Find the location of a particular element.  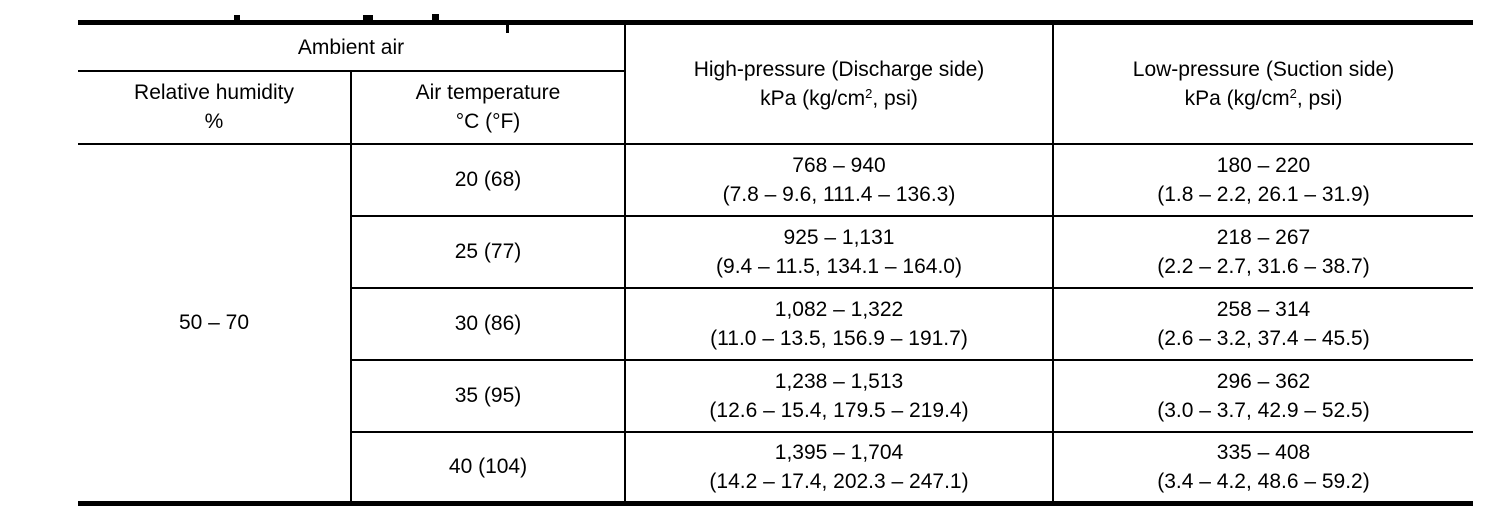

low-pressure-alt: (2.2 – 2.7, 31.6 – 38.7) is located at coordinates (1263, 266).